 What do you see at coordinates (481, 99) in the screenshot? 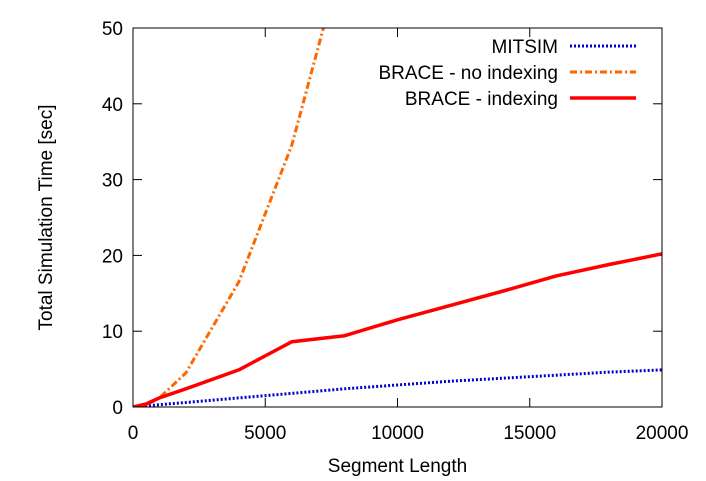
I see `legend-label: BRACE - indexing` at bounding box center [481, 99].